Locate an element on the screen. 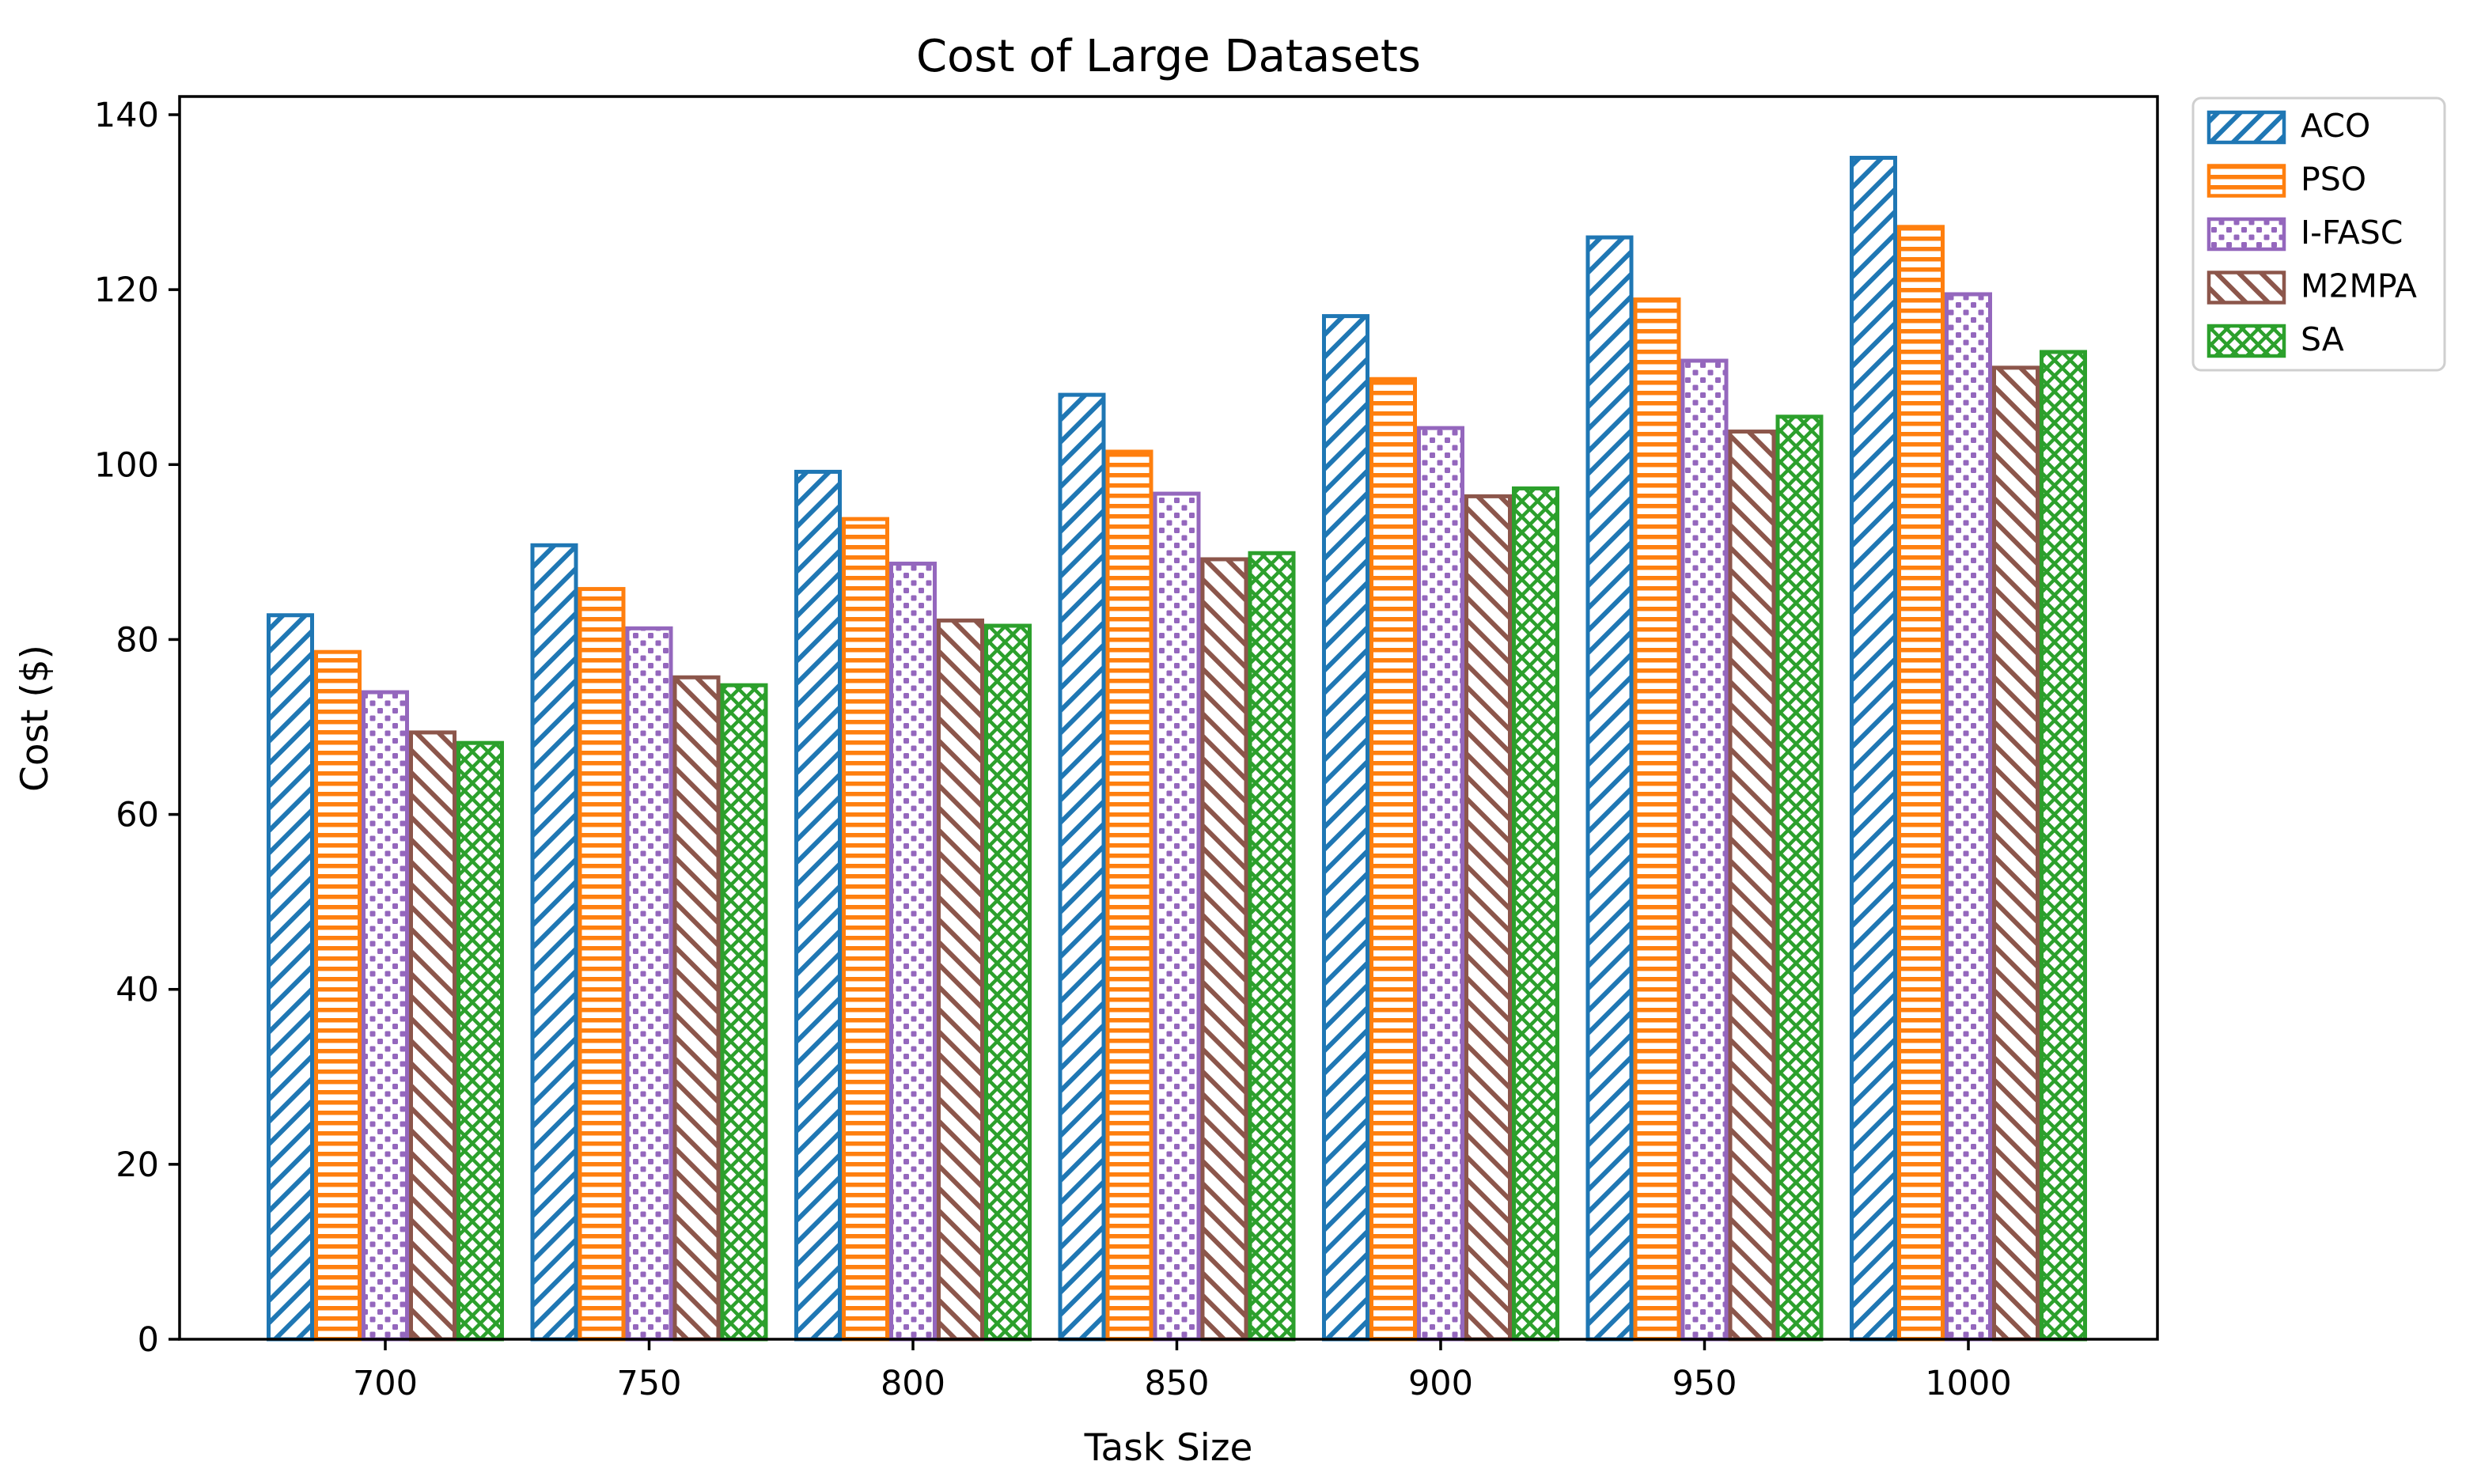  legend-label-I-FASC: I-FASC is located at coordinates (2352, 233).